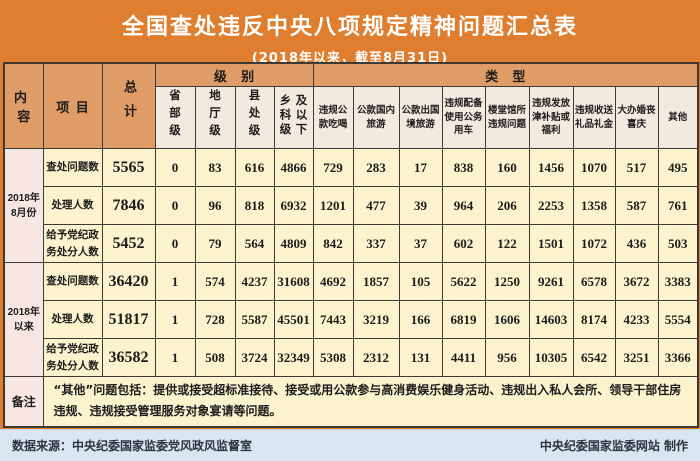 The width and height of the screenshot is (700, 461). I want to click on data-value: 7443, so click(333, 319).